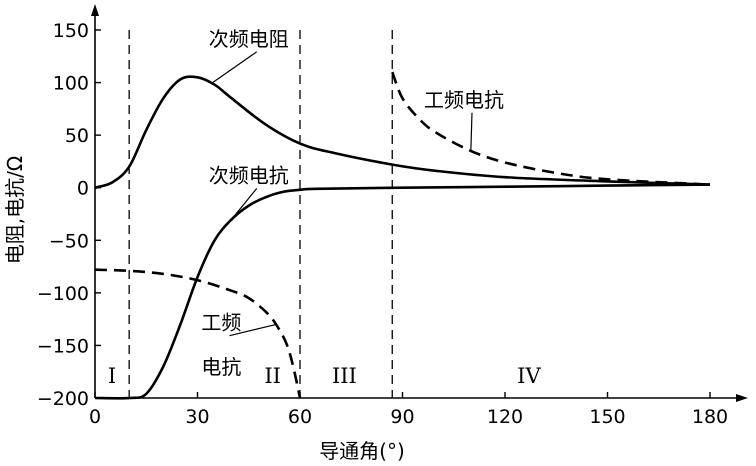 This screenshot has height=466, width=756. What do you see at coordinates (77, 136) in the screenshot?
I see `y-tick-label: 50` at bounding box center [77, 136].